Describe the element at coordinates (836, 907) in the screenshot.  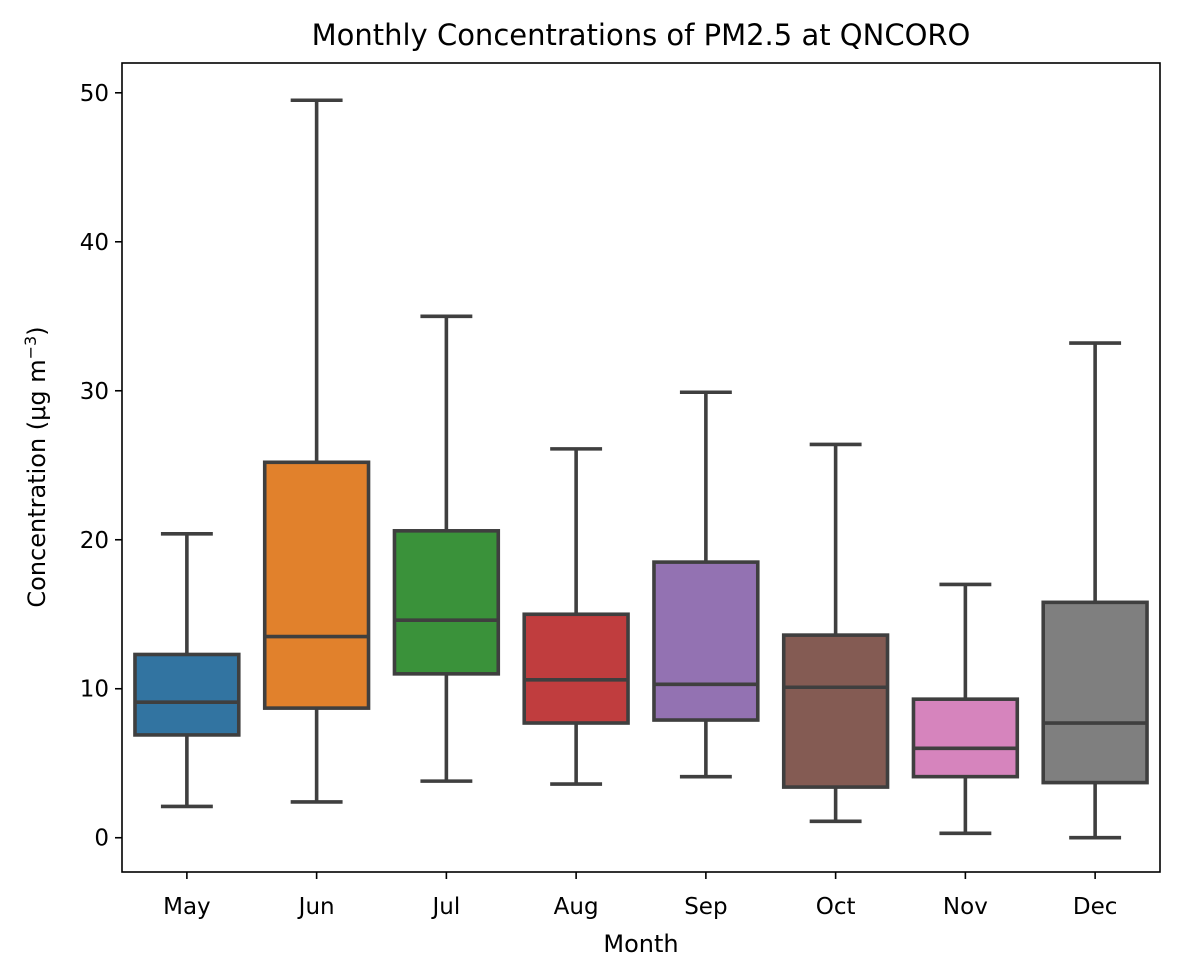
I see `x-tick-label: Oct` at that location.